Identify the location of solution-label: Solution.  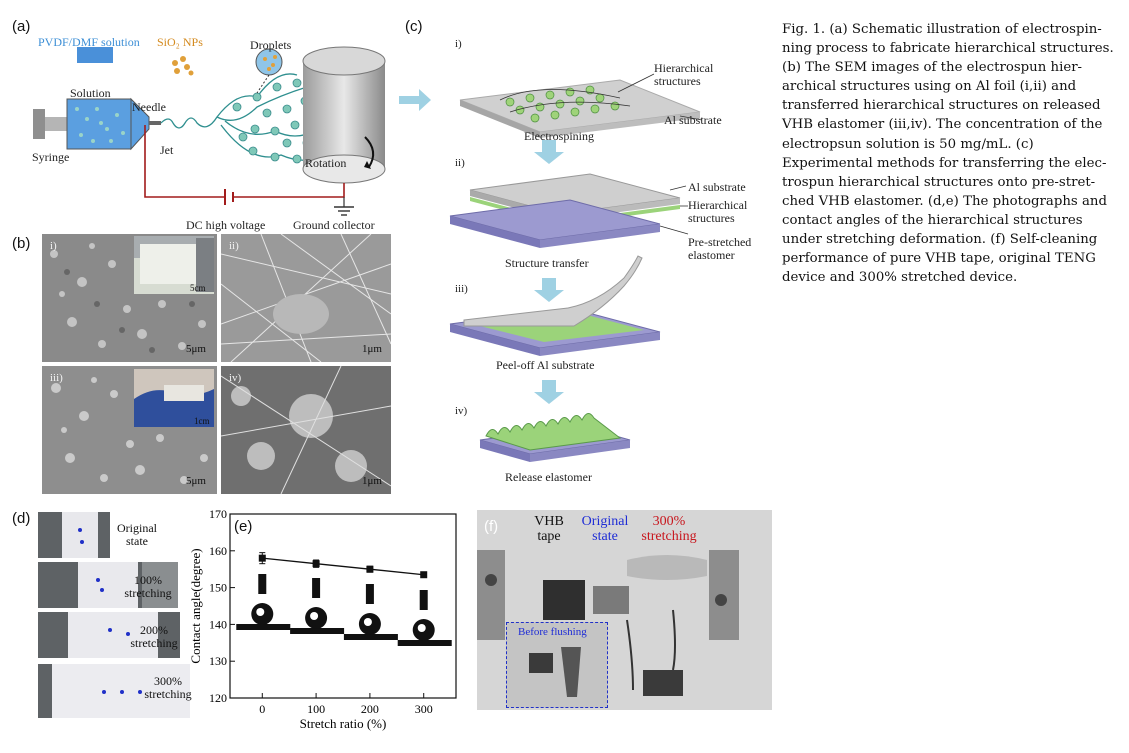
(90, 93).